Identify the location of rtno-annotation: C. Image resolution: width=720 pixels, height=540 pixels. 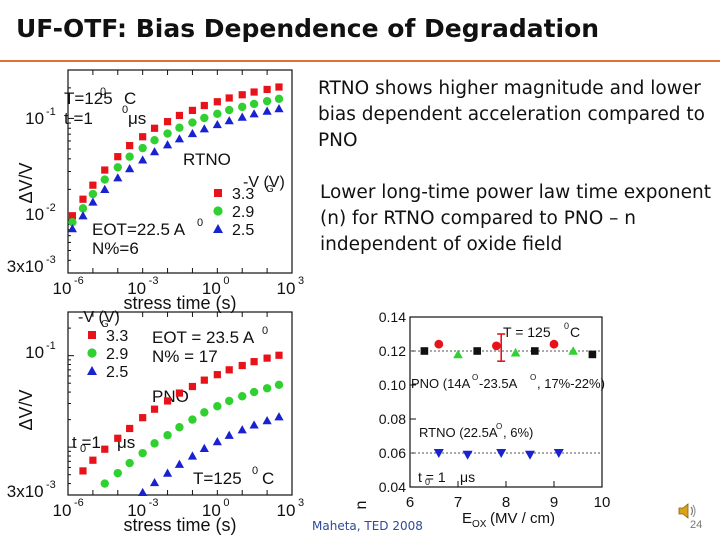
(130, 98).